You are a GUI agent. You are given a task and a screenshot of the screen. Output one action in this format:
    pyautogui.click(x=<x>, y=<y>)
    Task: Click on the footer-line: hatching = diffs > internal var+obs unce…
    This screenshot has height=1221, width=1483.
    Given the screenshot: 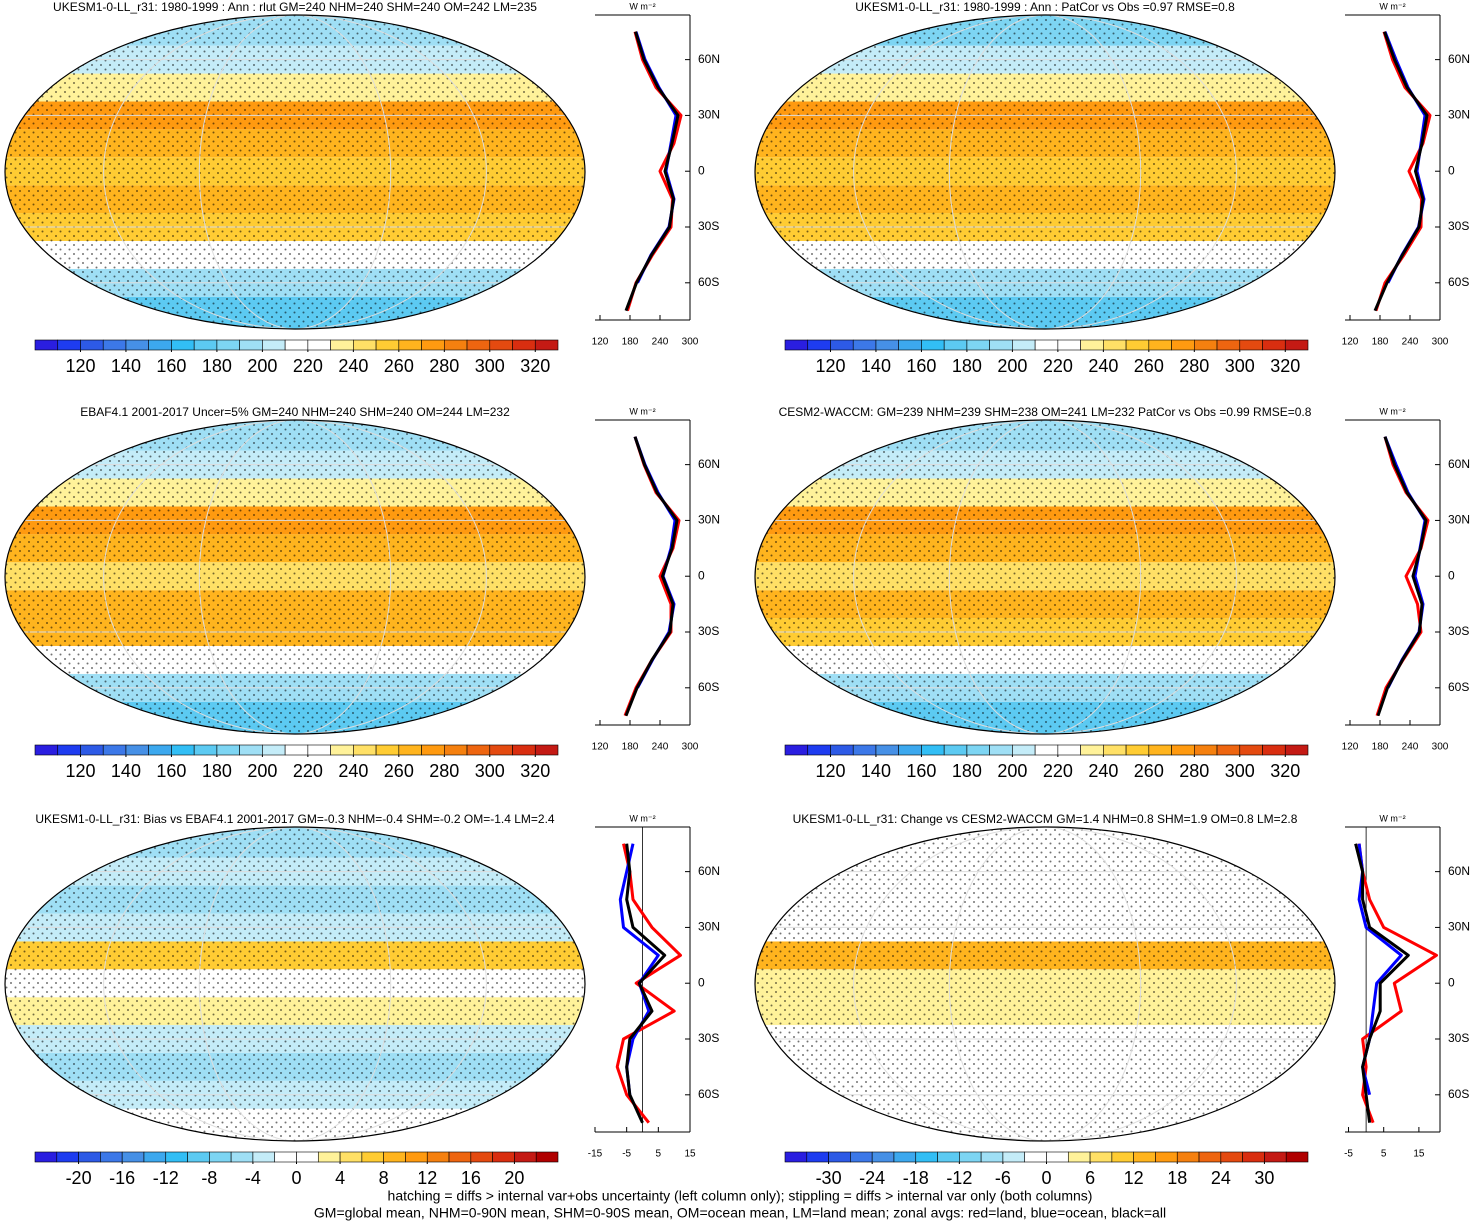 What is the action you would take?
    pyautogui.click(x=740, y=1196)
    